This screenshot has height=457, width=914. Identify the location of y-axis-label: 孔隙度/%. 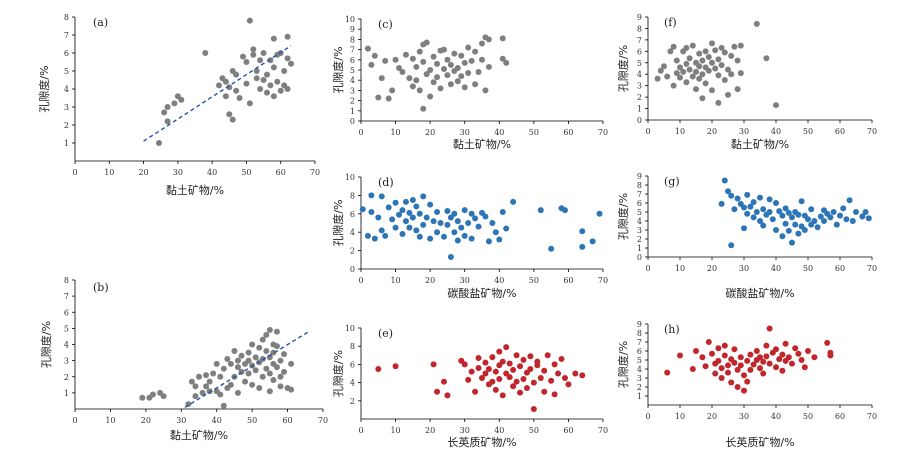
(623, 216).